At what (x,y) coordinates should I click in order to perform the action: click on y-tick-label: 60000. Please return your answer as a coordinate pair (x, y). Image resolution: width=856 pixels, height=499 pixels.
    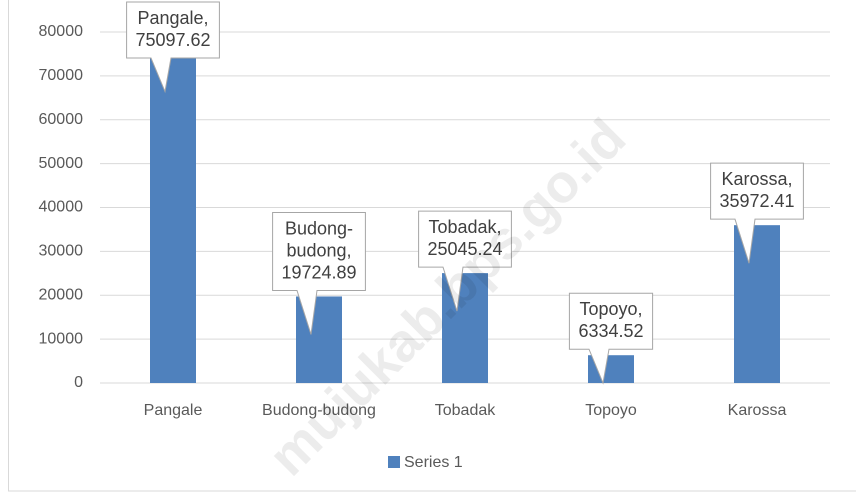
    Looking at the image, I should click on (61, 119).